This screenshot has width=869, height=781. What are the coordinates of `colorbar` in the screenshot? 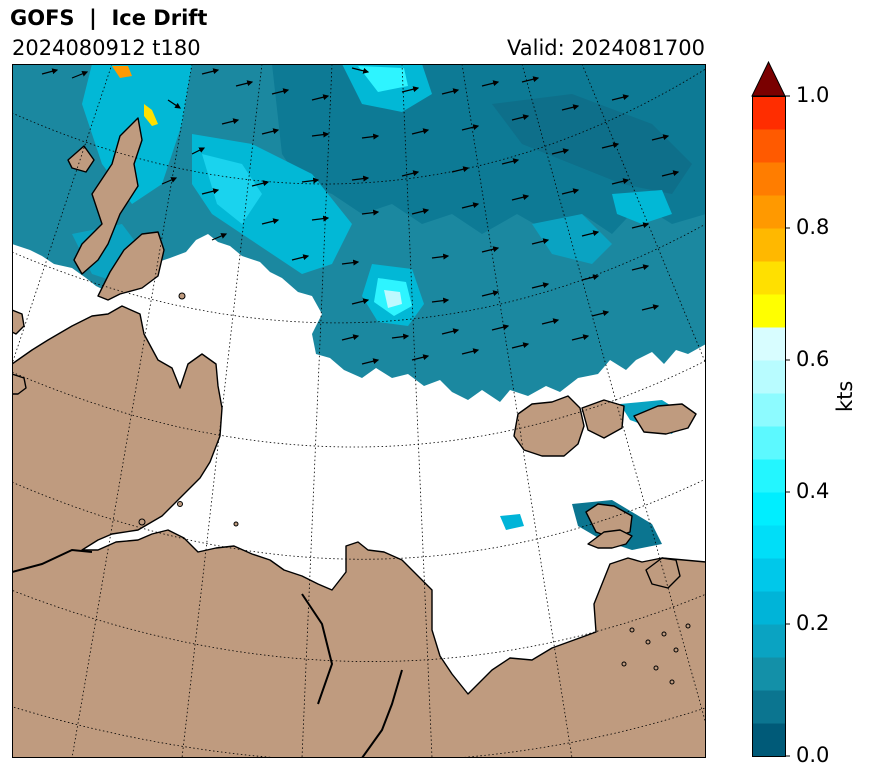 It's located at (770, 408).